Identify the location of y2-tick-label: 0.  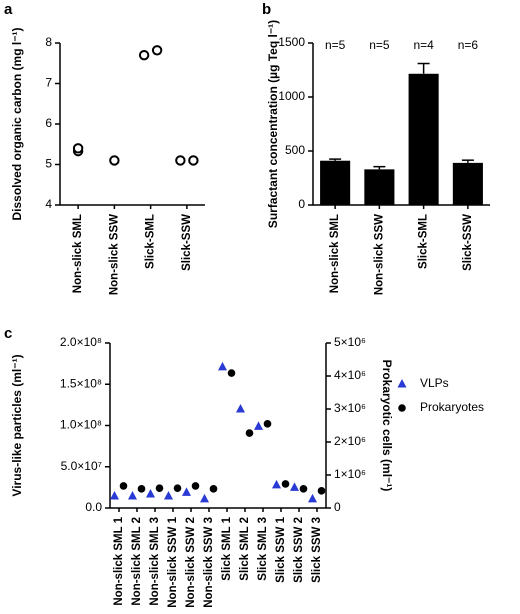
(337, 507).